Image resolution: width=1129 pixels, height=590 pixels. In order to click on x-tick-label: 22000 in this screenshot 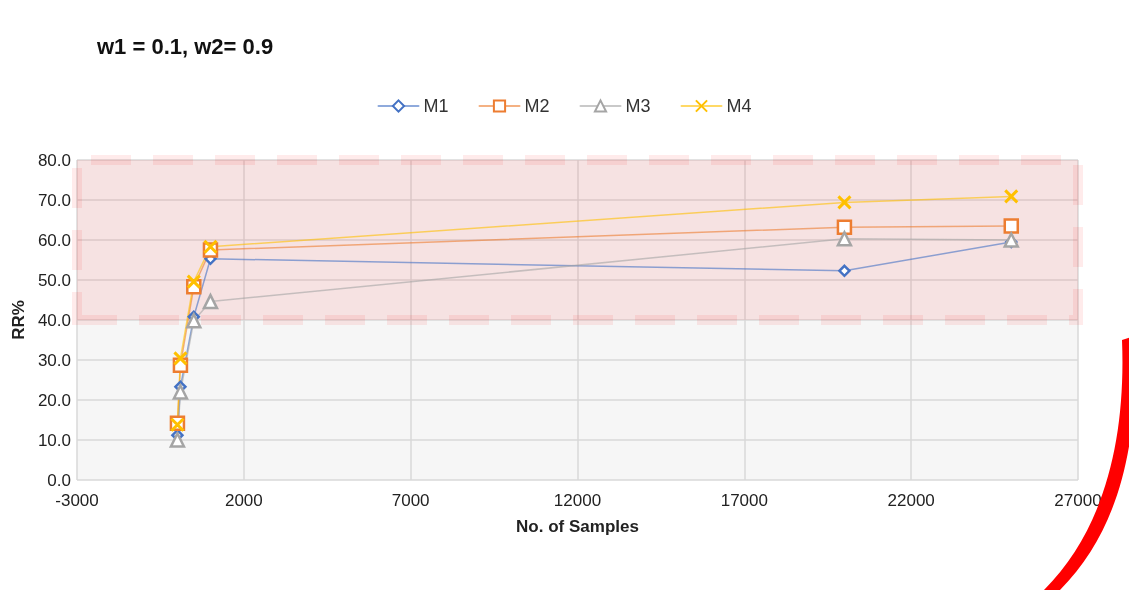, I will do `click(911, 500)`.